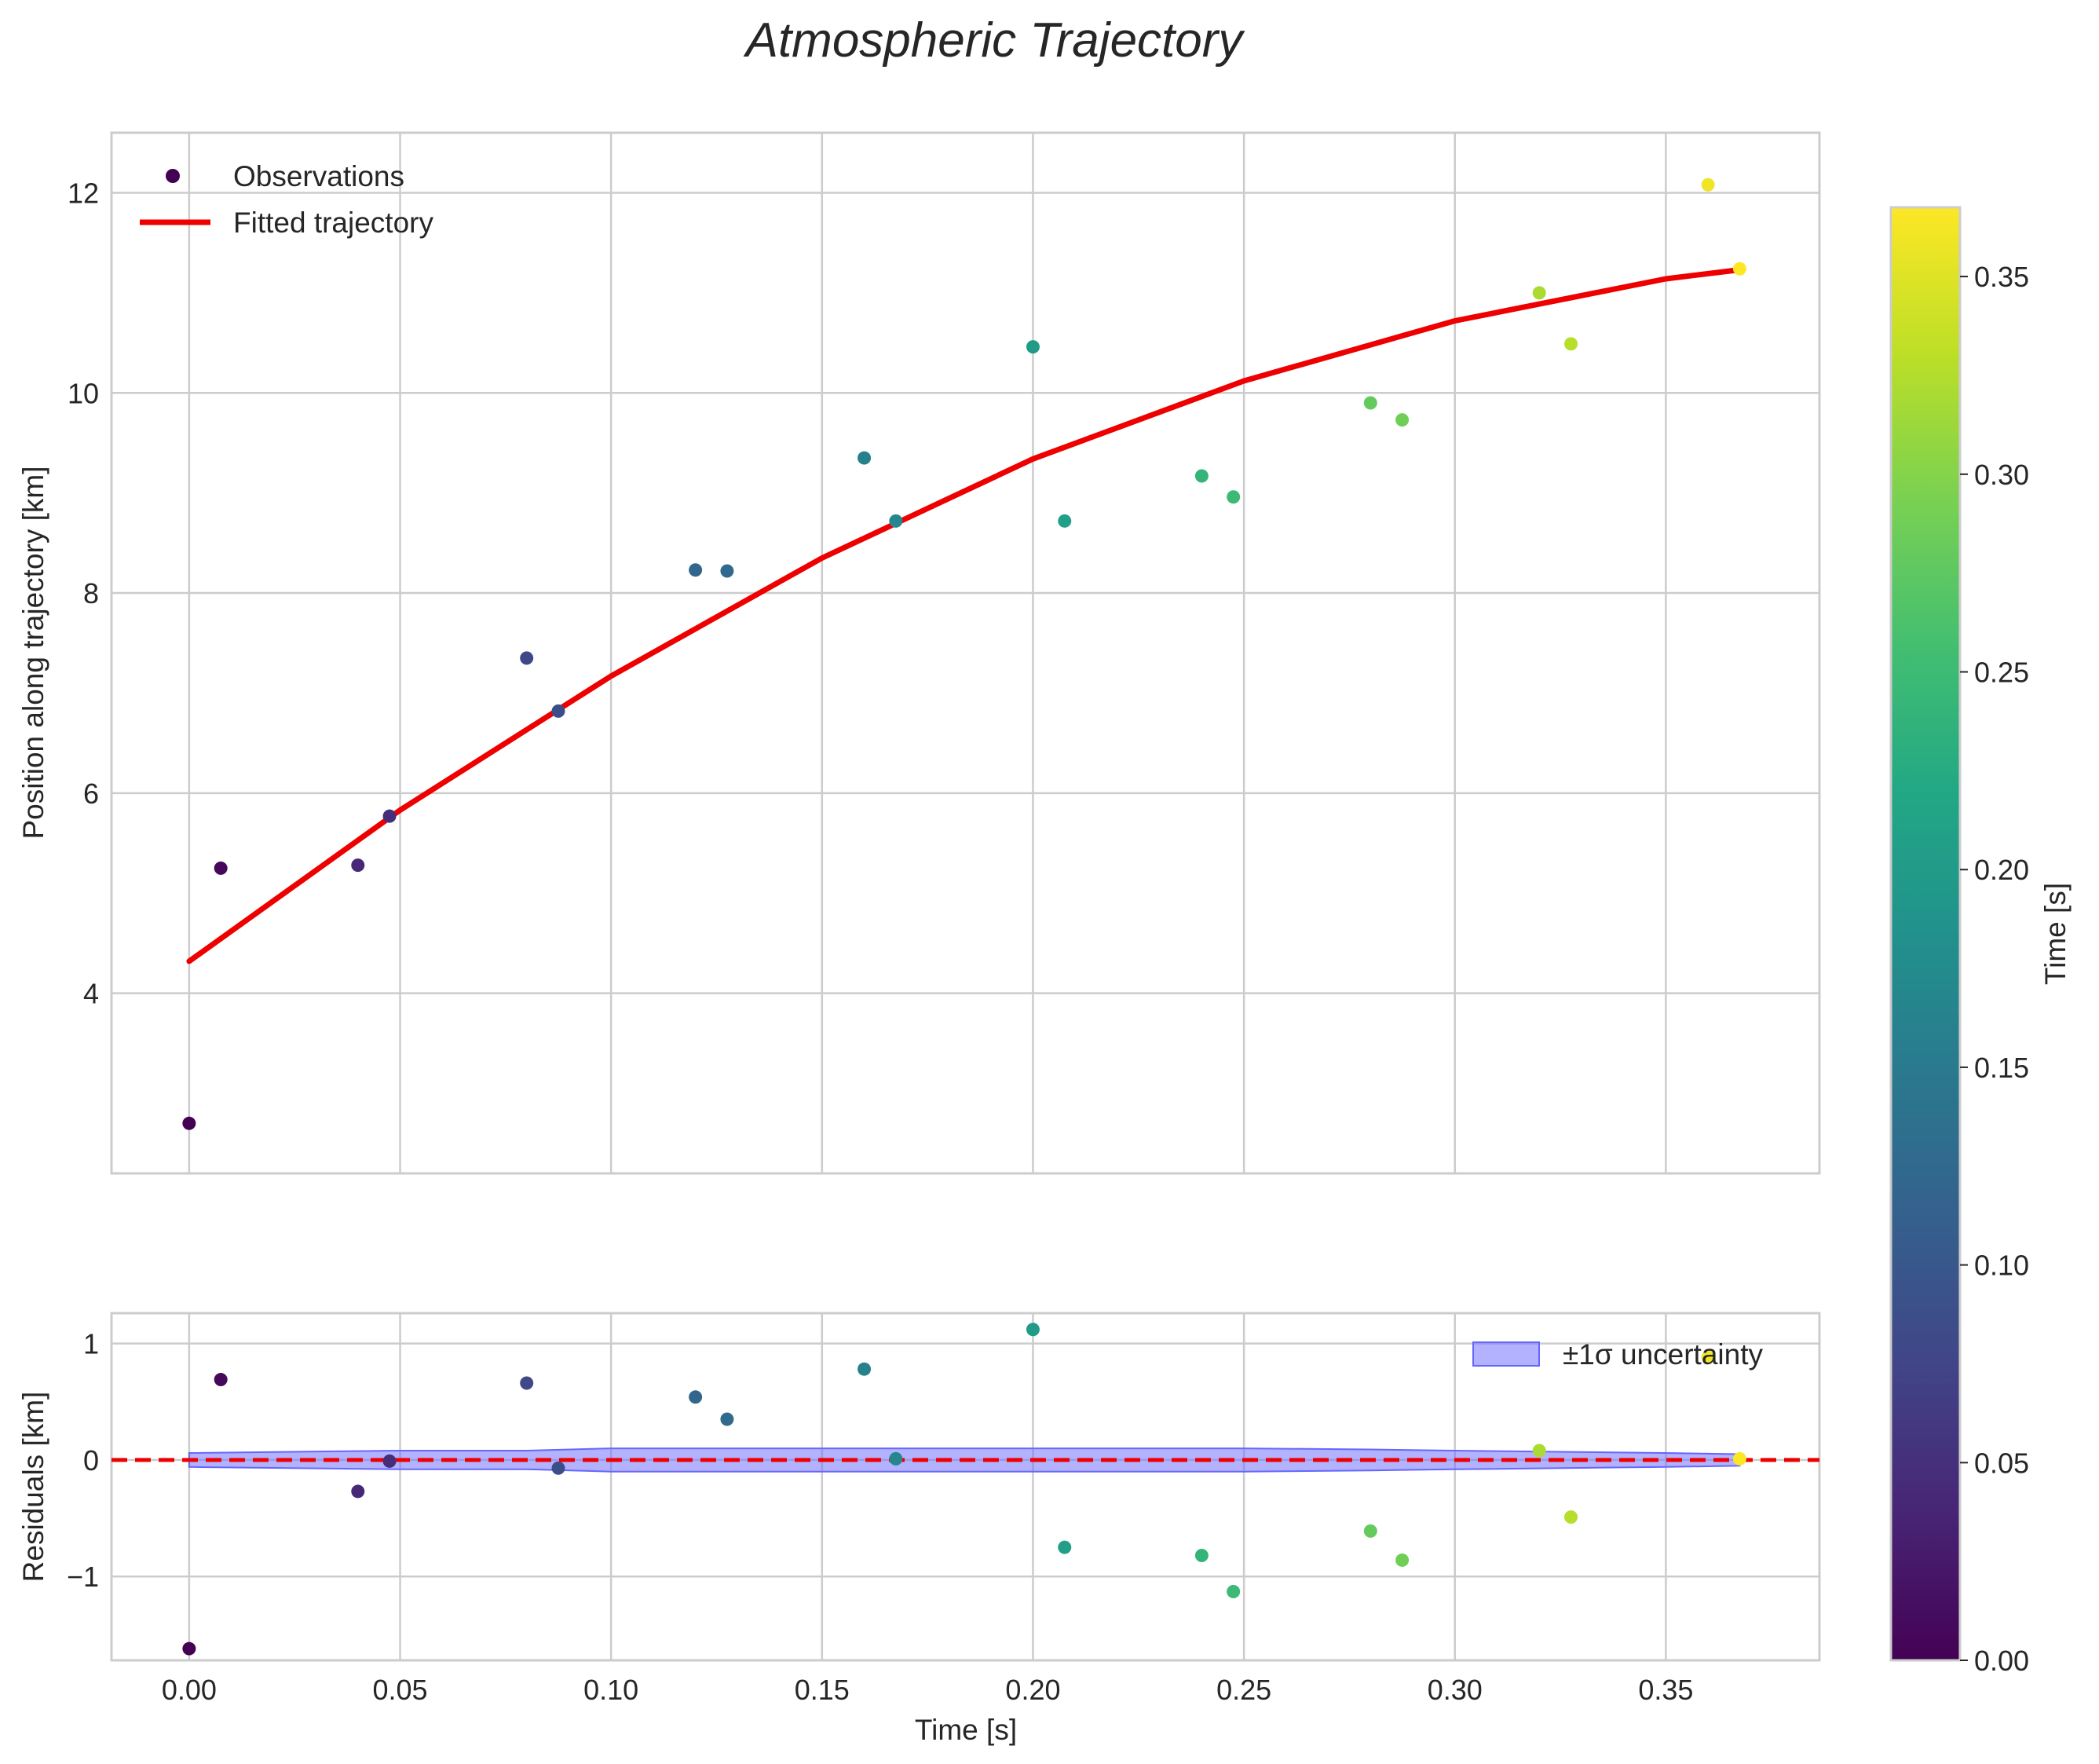 The height and width of the screenshot is (1764, 2099). Describe the element at coordinates (1665, 1690) in the screenshot. I see `x-tick-label: 0.35` at that location.